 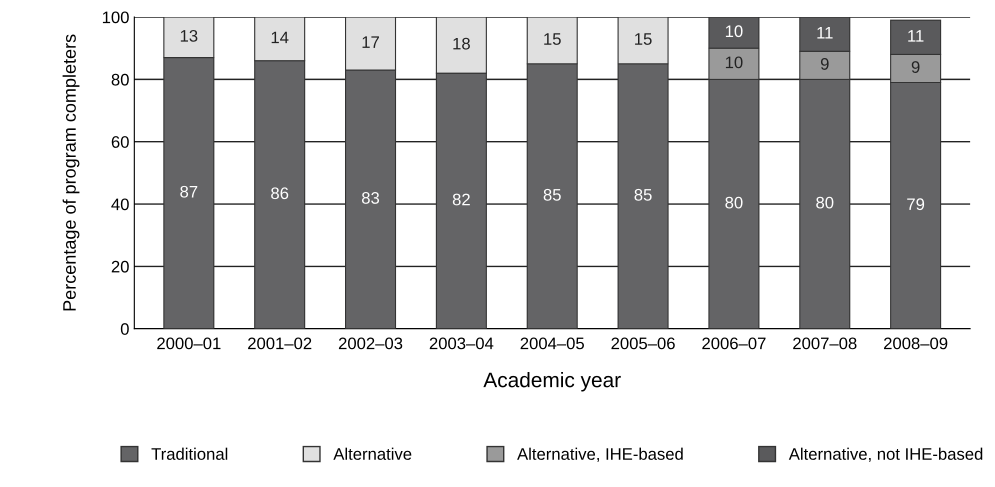 I want to click on data-label: 82, so click(x=461, y=200).